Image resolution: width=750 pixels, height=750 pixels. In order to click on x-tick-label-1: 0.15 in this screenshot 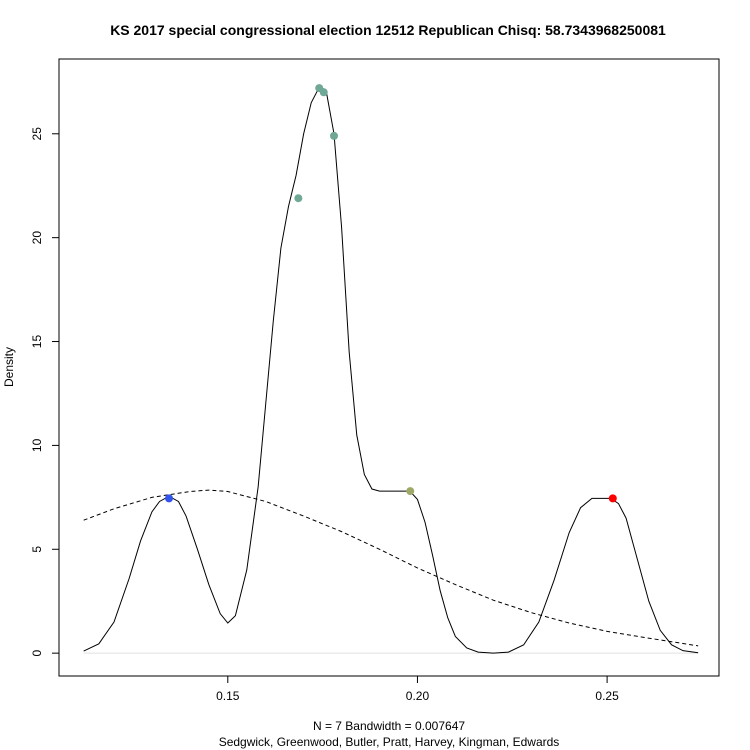, I will do `click(228, 696)`.